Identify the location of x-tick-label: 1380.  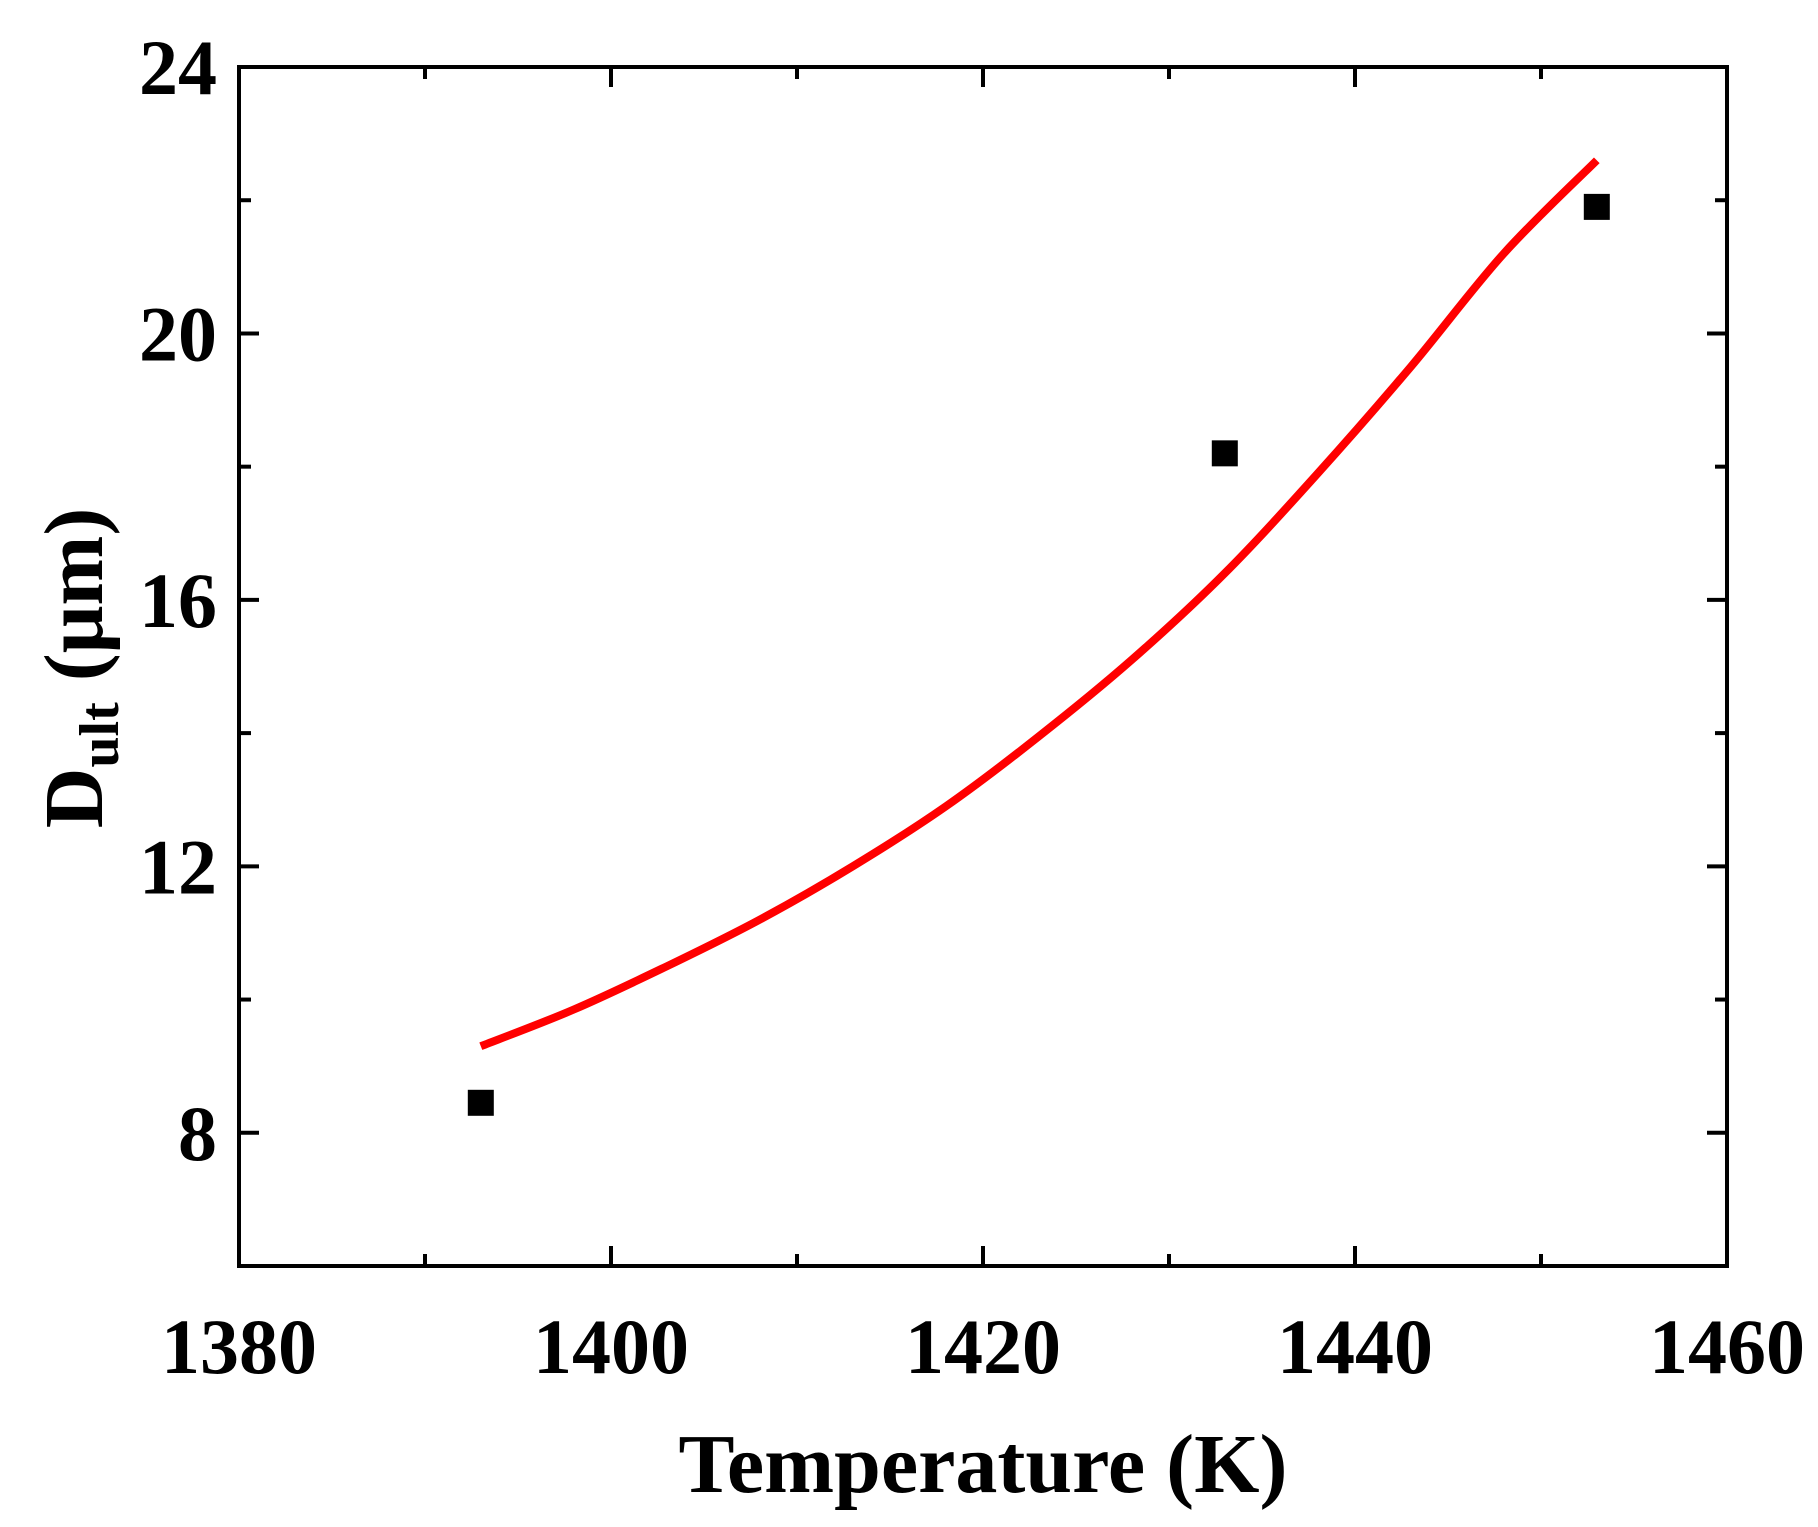
(239, 1346).